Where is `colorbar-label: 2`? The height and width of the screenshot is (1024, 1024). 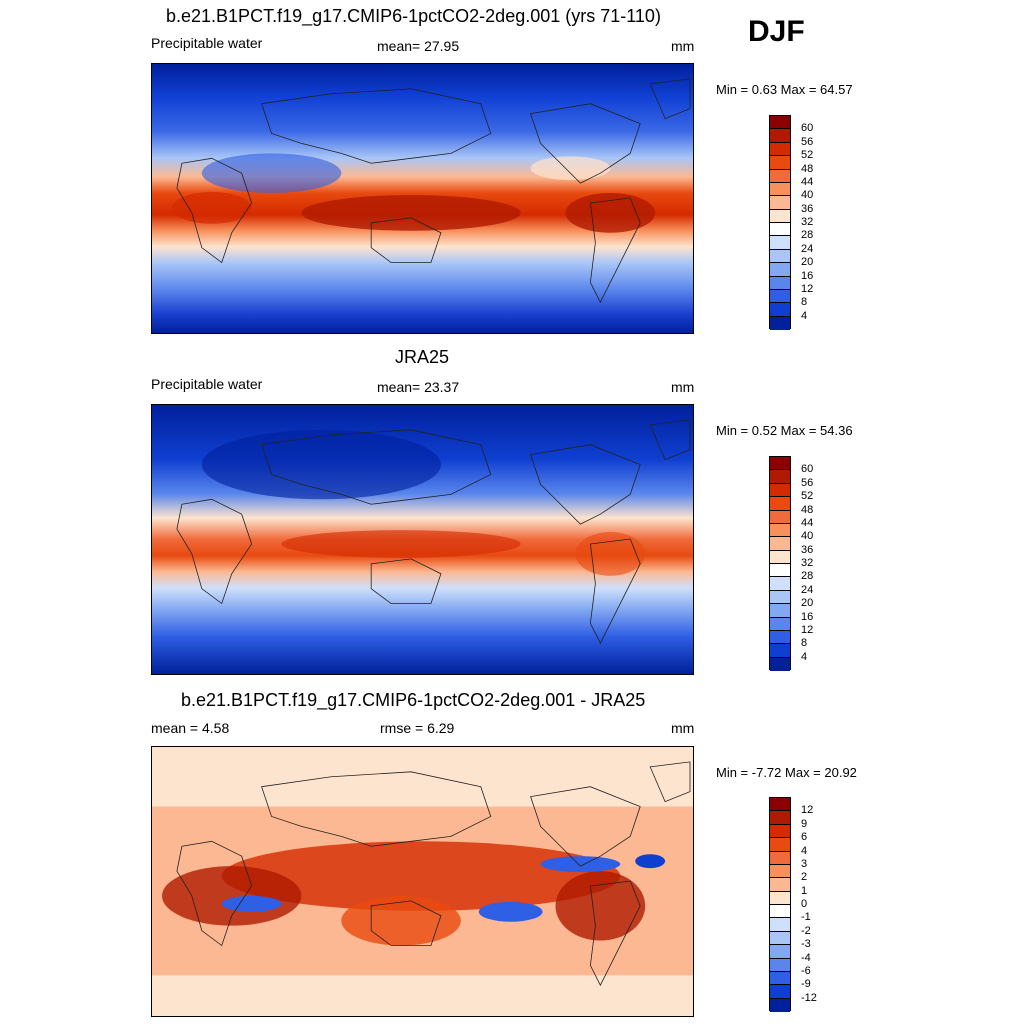
colorbar-label: 2 is located at coordinates (804, 877).